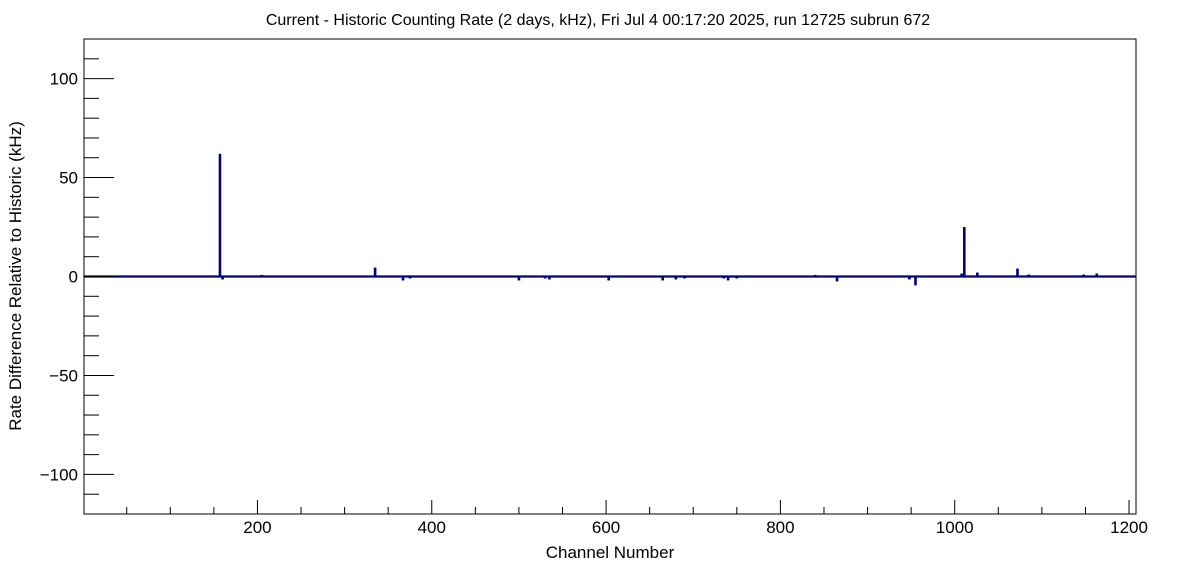  I want to click on y-tick-label: 0, so click(73, 277).